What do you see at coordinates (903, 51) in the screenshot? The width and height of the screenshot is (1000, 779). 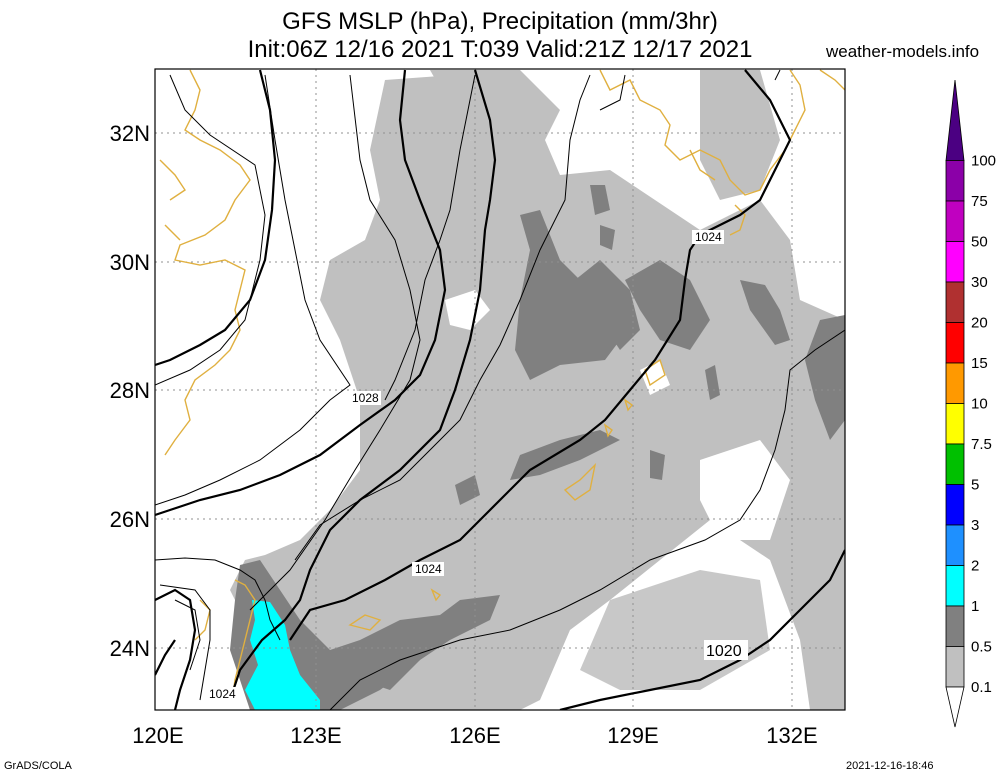 I see `site-name: weather-models.info` at bounding box center [903, 51].